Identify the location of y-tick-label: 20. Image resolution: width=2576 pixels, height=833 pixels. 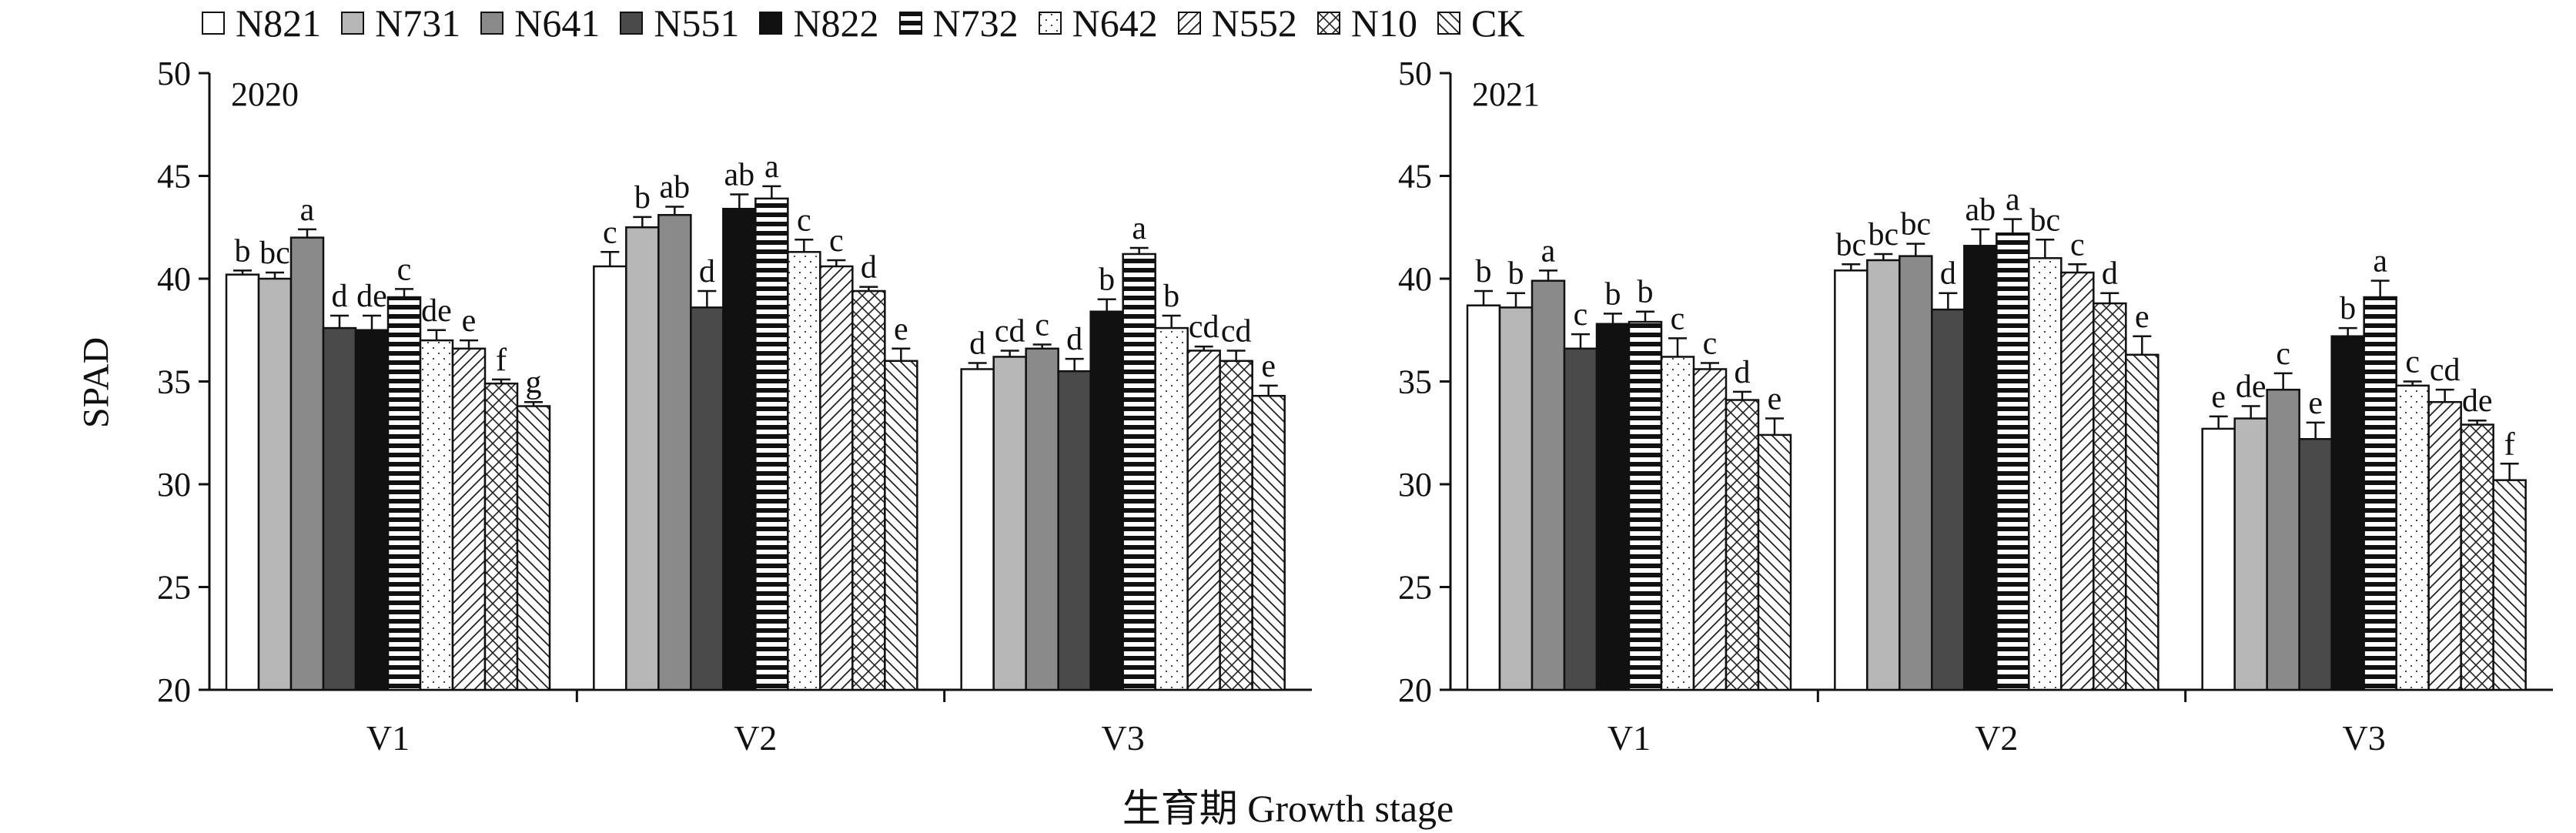
(1415, 690).